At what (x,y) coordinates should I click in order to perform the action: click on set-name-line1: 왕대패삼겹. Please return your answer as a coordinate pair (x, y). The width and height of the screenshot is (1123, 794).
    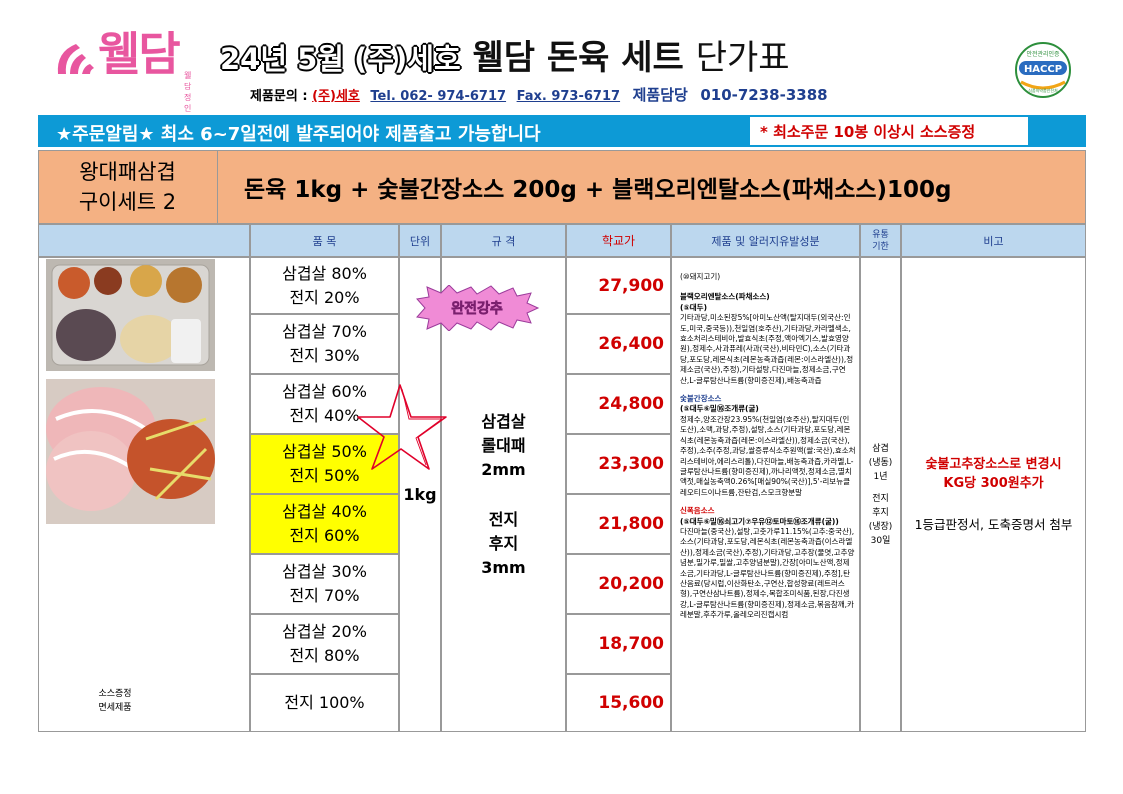
    Looking at the image, I should click on (127, 172).